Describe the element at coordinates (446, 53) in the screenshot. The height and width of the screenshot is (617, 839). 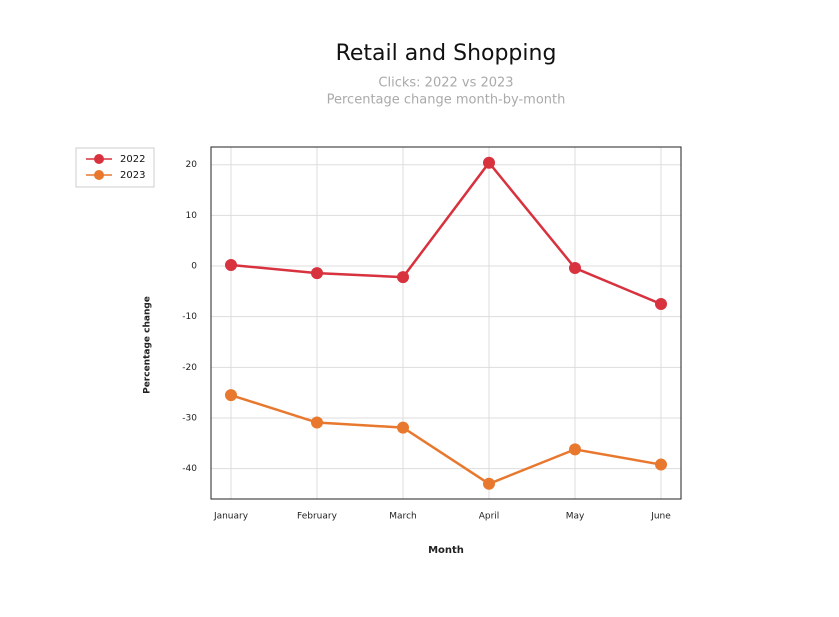
I see `chart-title: Retail and Shopping` at that location.